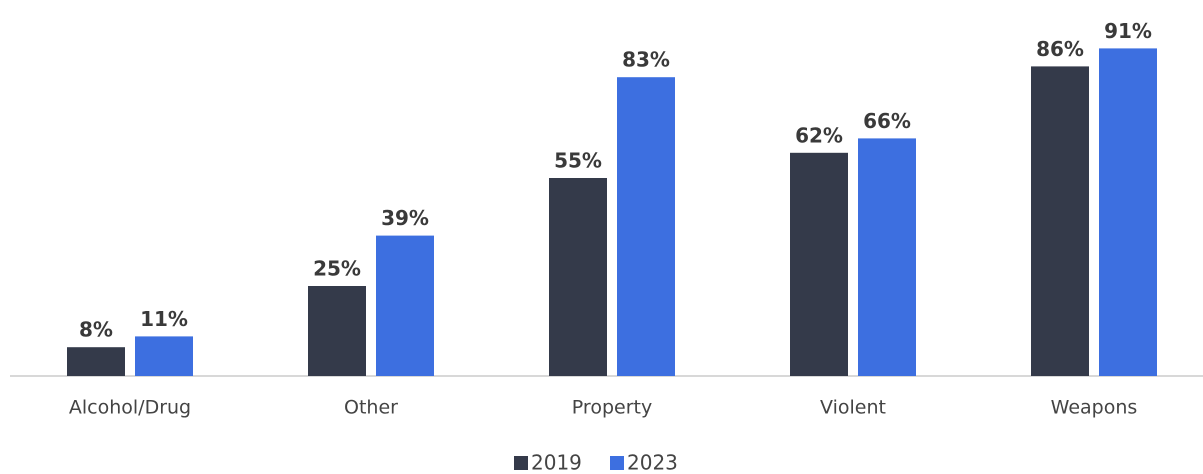 This screenshot has width=1203, height=474. Describe the element at coordinates (371, 408) in the screenshot. I see `x-tick-label: Other` at that location.